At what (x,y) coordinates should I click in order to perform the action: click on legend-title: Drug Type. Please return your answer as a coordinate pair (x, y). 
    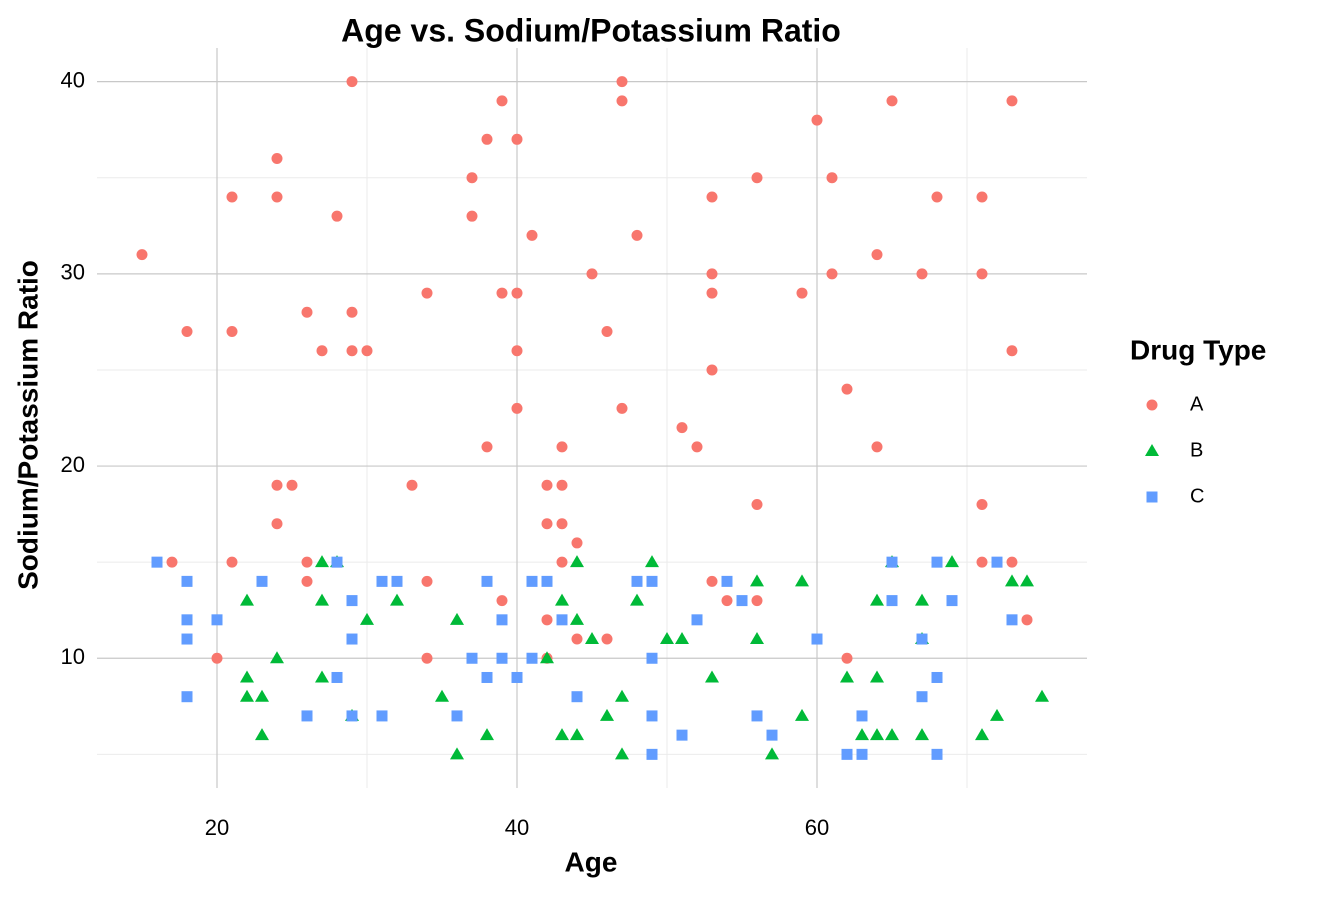
    Looking at the image, I should click on (1198, 349).